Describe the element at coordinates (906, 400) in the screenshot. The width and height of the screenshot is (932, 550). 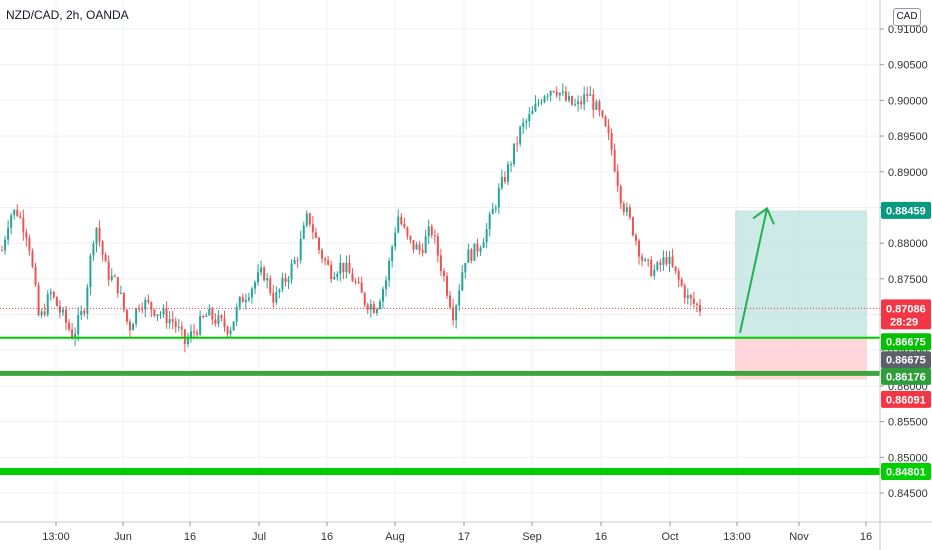
I see `stop-badge-text: 0.86091` at that location.